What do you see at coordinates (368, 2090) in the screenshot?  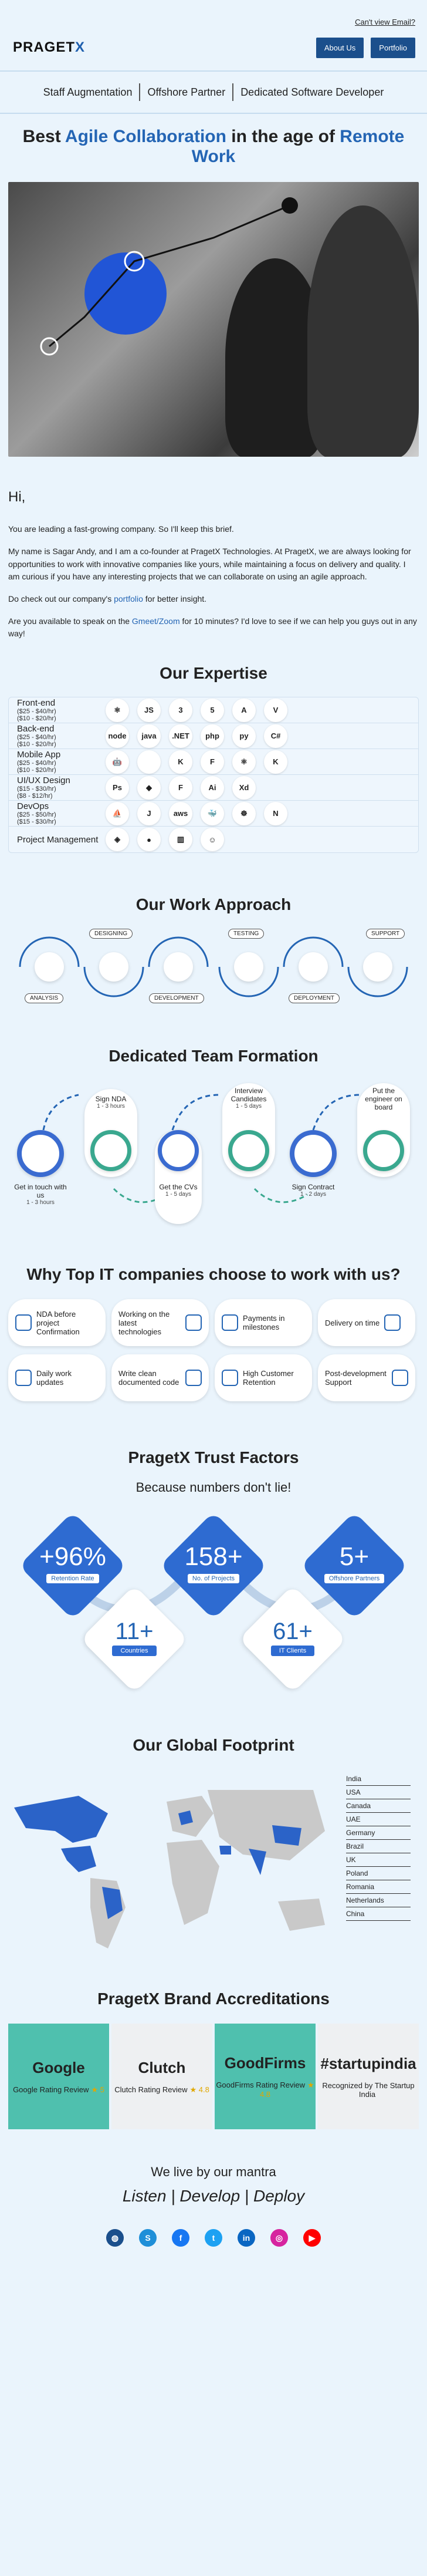 I see `accreditation-label: Recognized by The Startup India` at bounding box center [368, 2090].